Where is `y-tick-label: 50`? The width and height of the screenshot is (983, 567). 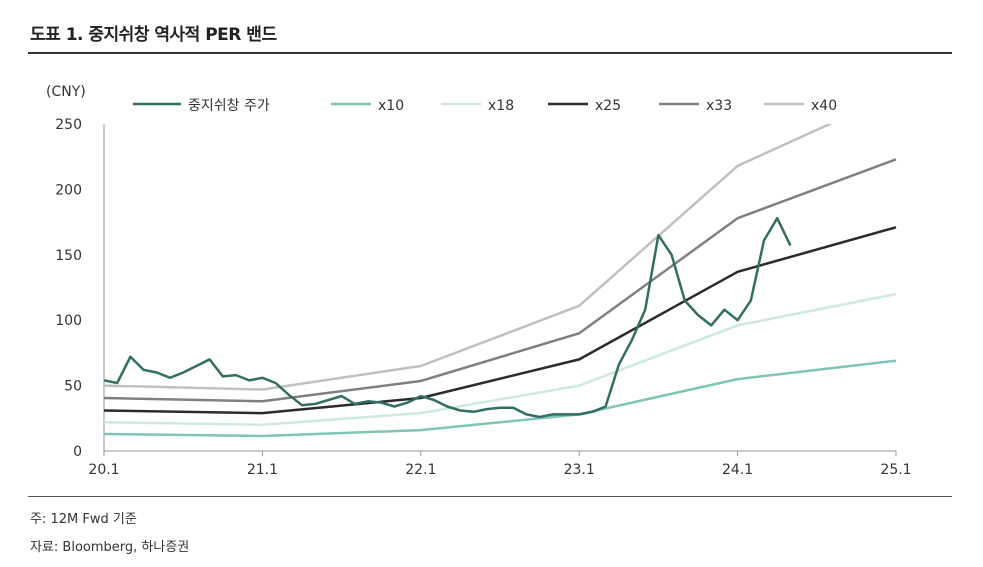
y-tick-label: 50 is located at coordinates (73, 387).